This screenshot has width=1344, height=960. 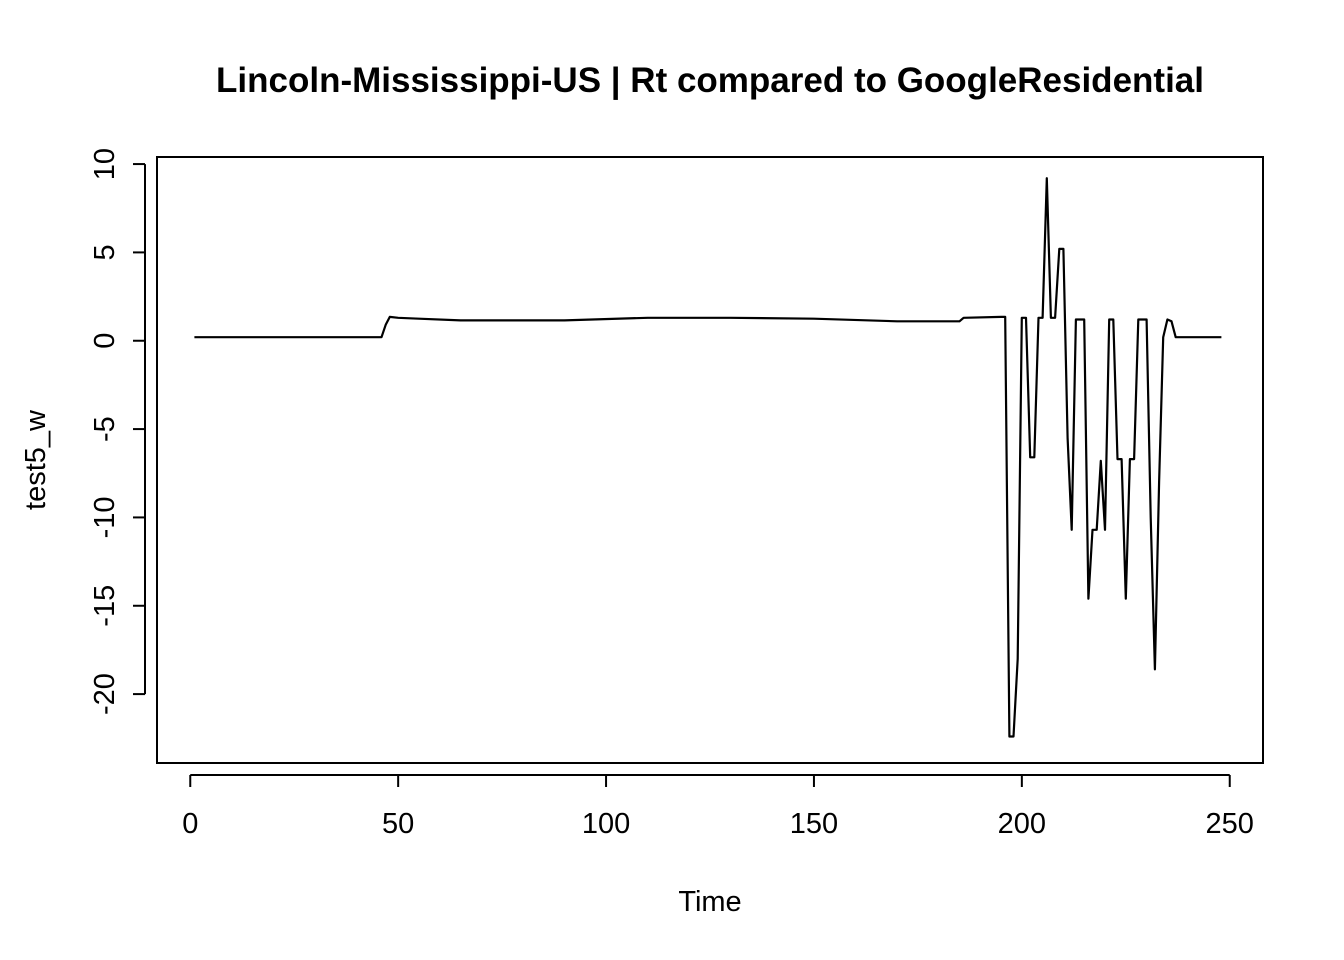 What do you see at coordinates (190, 824) in the screenshot?
I see `x-tick-label: 0` at bounding box center [190, 824].